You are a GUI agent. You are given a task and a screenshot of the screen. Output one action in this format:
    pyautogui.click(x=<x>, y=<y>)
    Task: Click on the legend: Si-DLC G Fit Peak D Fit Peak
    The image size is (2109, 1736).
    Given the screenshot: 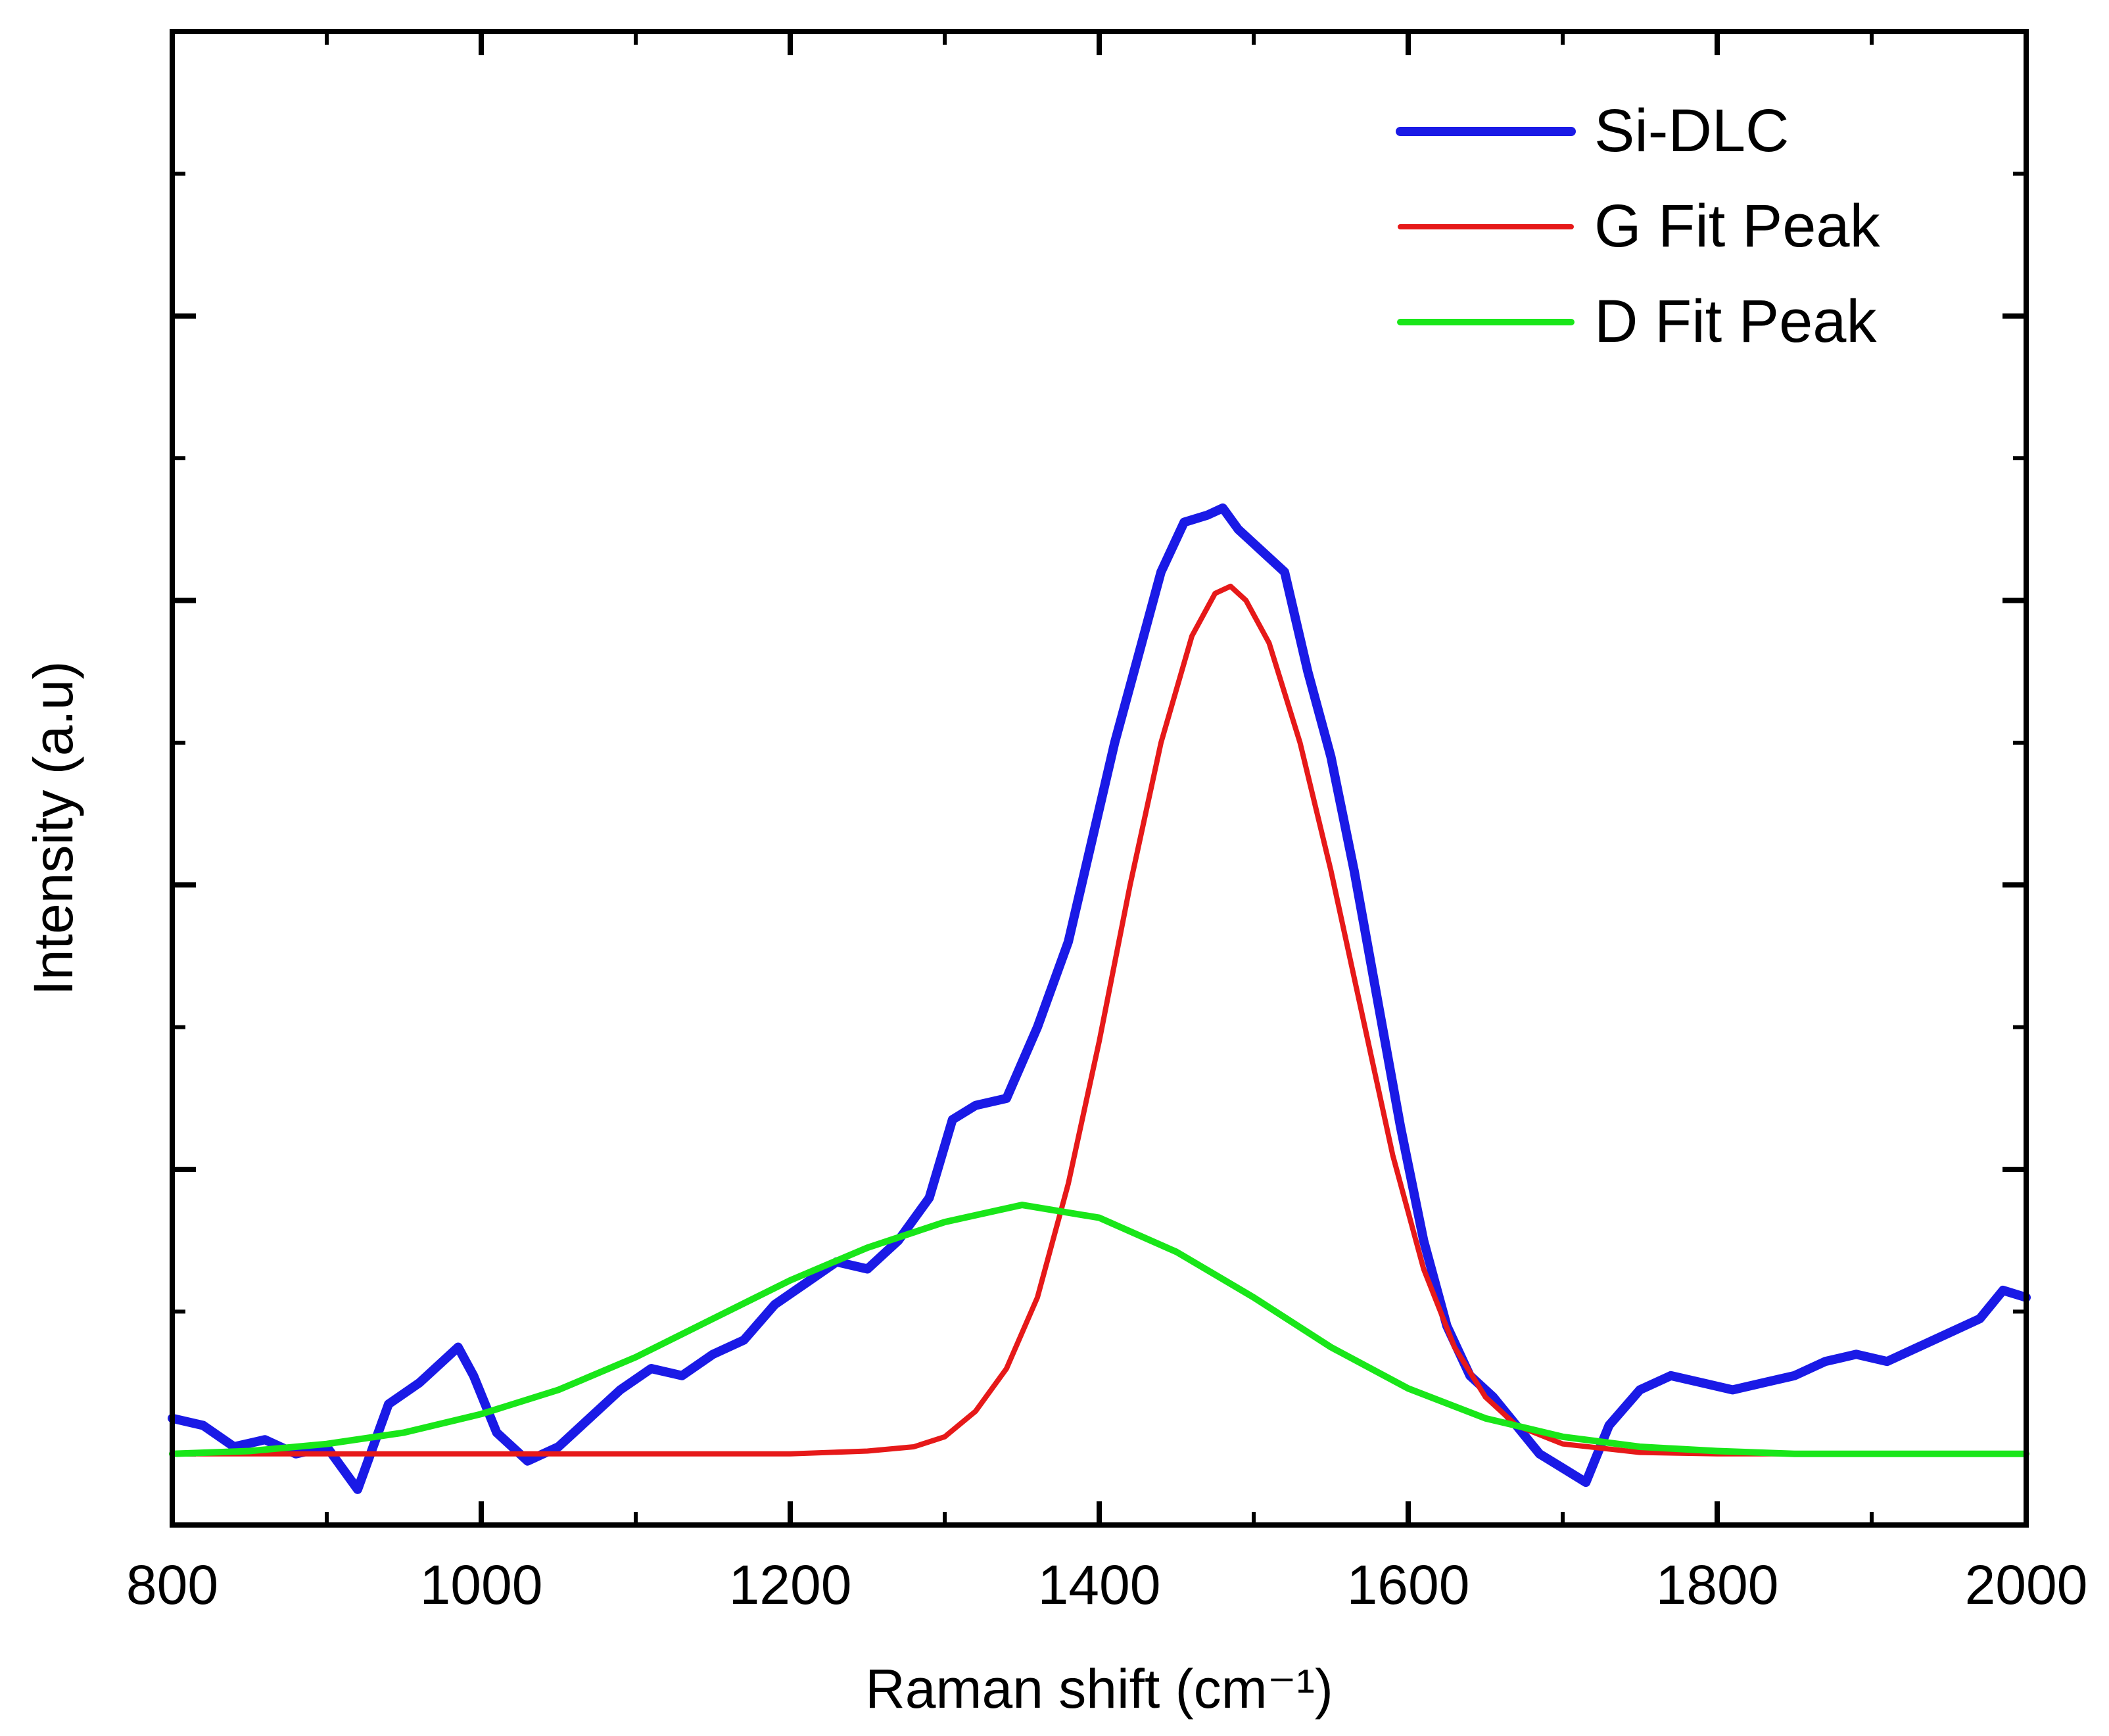 What is the action you would take?
    pyautogui.click(x=1638, y=226)
    